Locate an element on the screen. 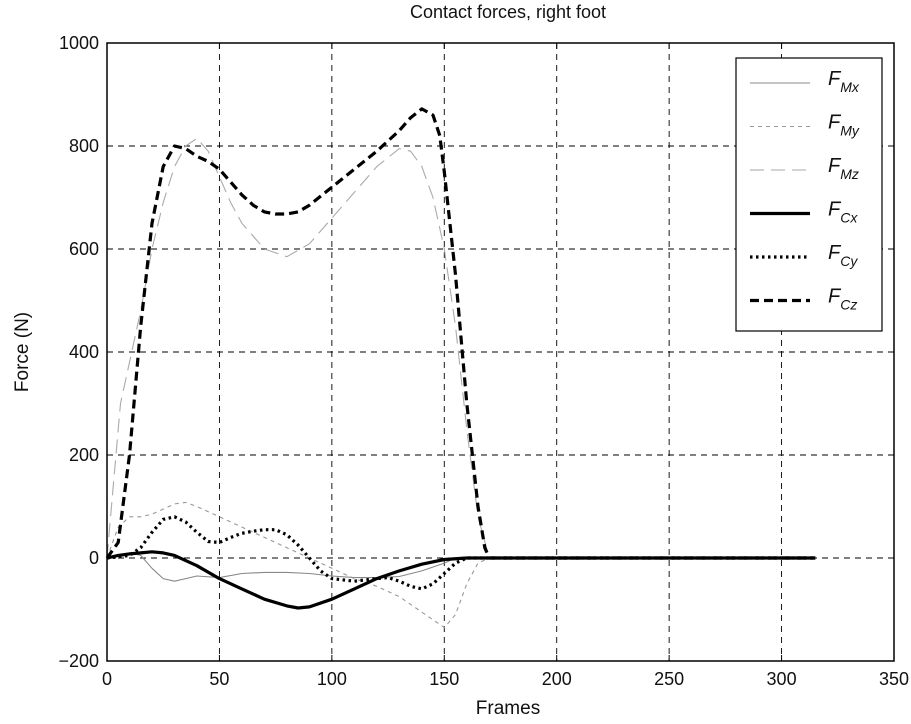  legend-box is located at coordinates (809, 194).